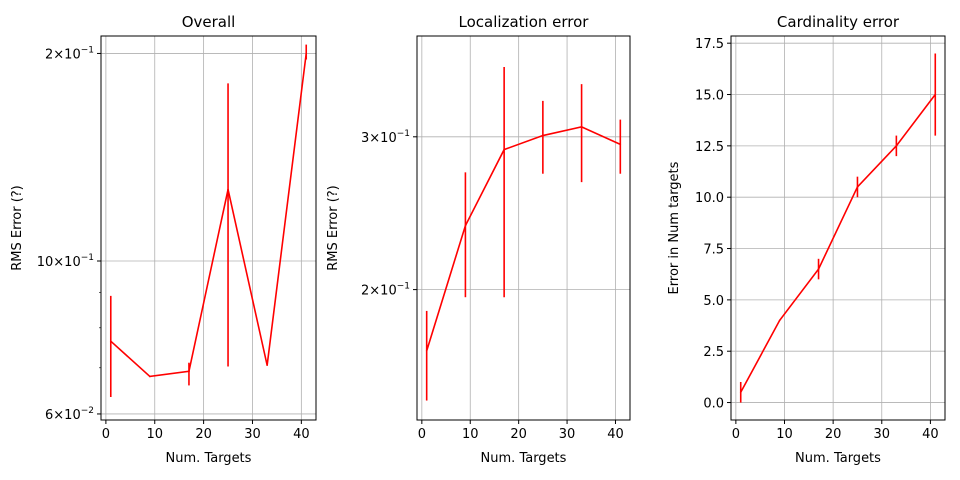 Image resolution: width=960 pixels, height=480 pixels. I want to click on y-tick-label: 2.5, so click(713, 352).